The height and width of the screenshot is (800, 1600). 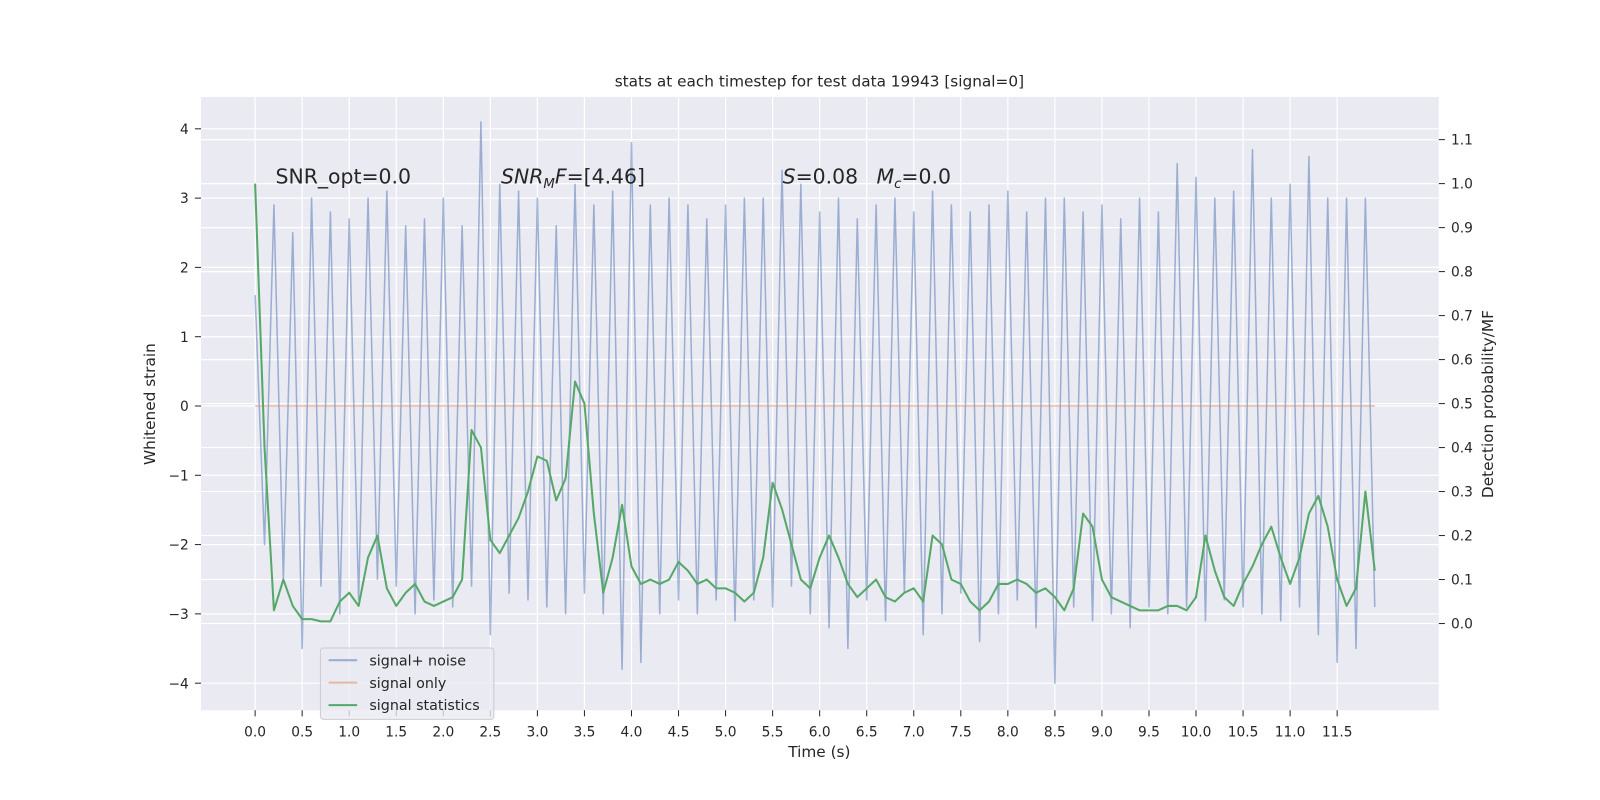 What do you see at coordinates (184, 199) in the screenshot?
I see `y-tick-label: 3` at bounding box center [184, 199].